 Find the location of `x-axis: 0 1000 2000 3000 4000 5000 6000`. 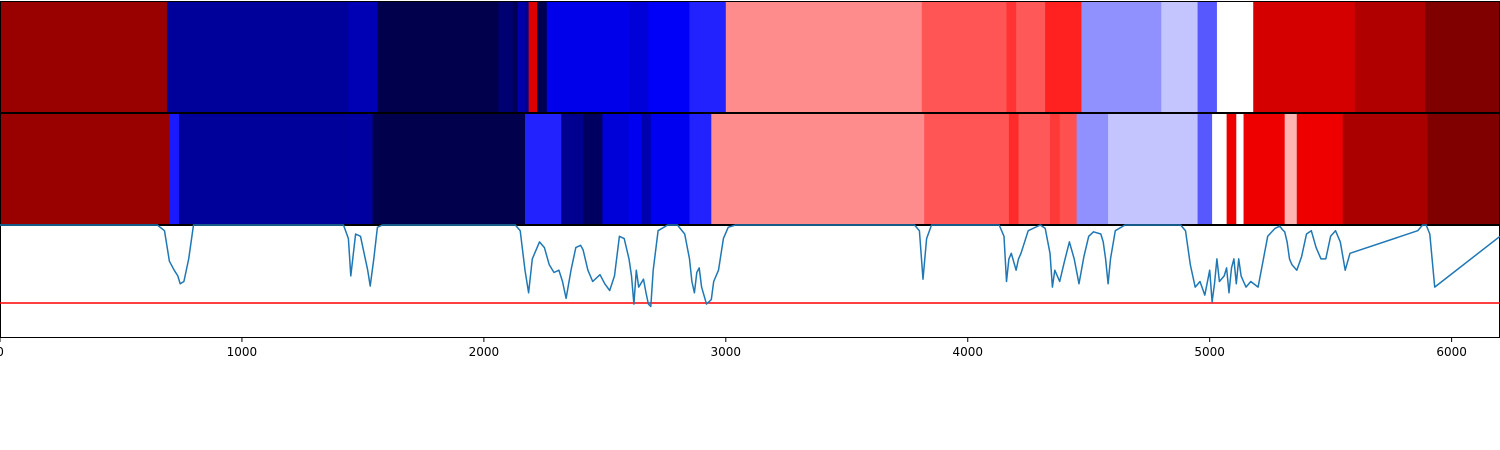

x-axis: 0 1000 2000 3000 4000 5000 6000 is located at coordinates (733, 348).